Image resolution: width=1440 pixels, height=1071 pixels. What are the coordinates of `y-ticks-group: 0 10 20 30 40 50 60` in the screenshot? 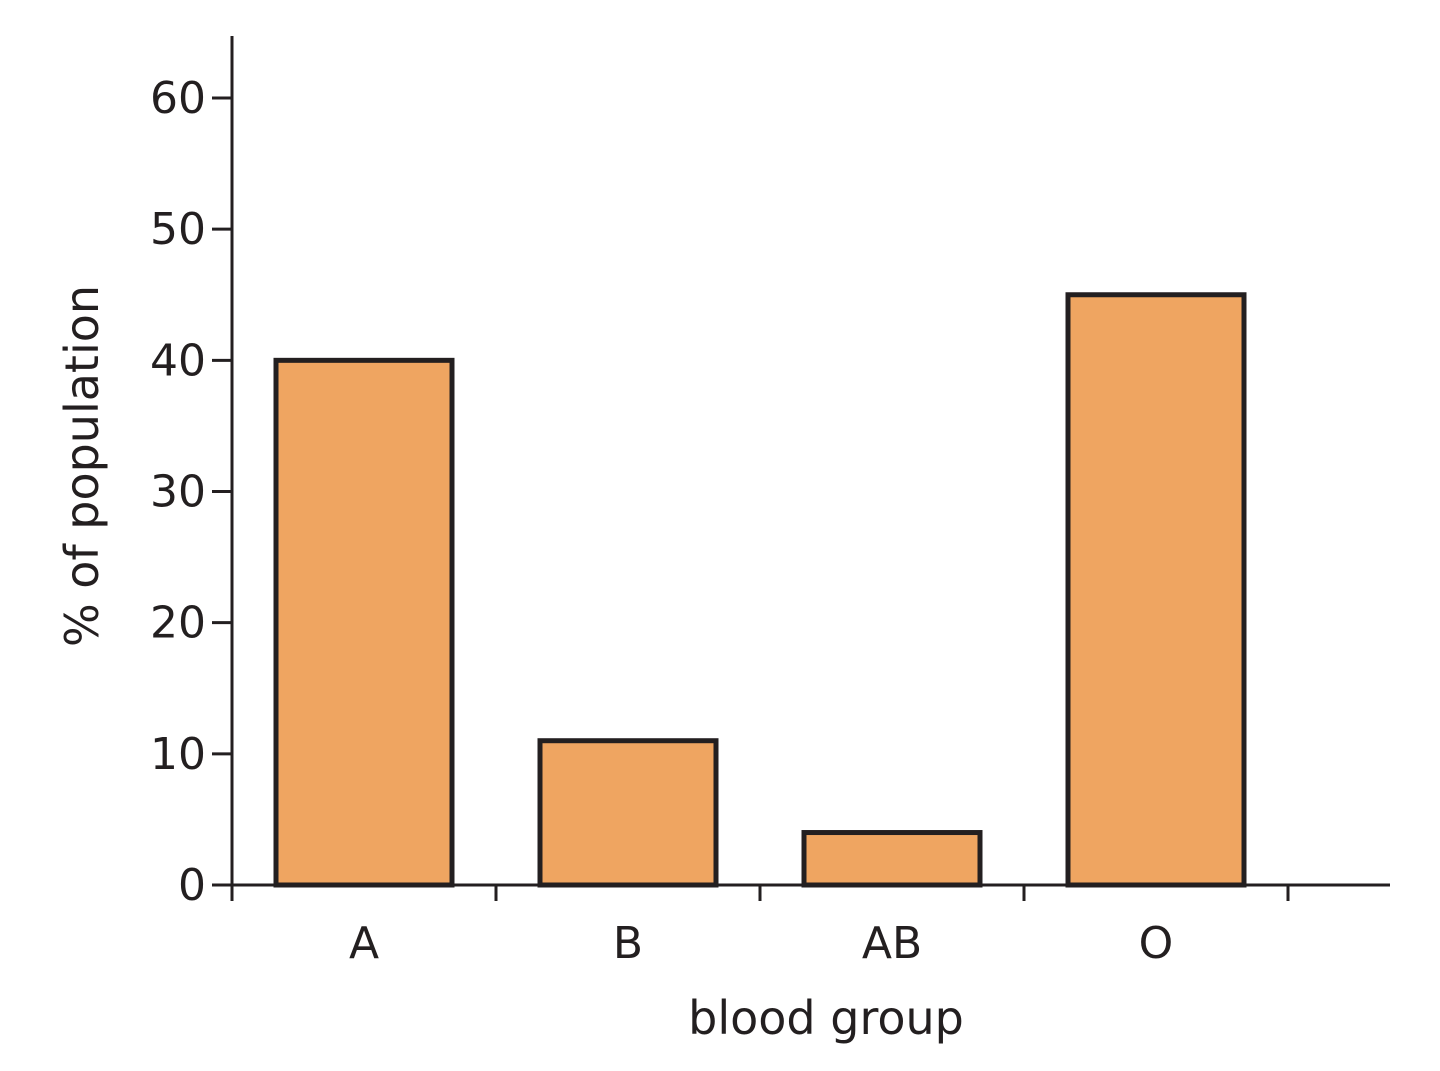 It's located at (191, 492).